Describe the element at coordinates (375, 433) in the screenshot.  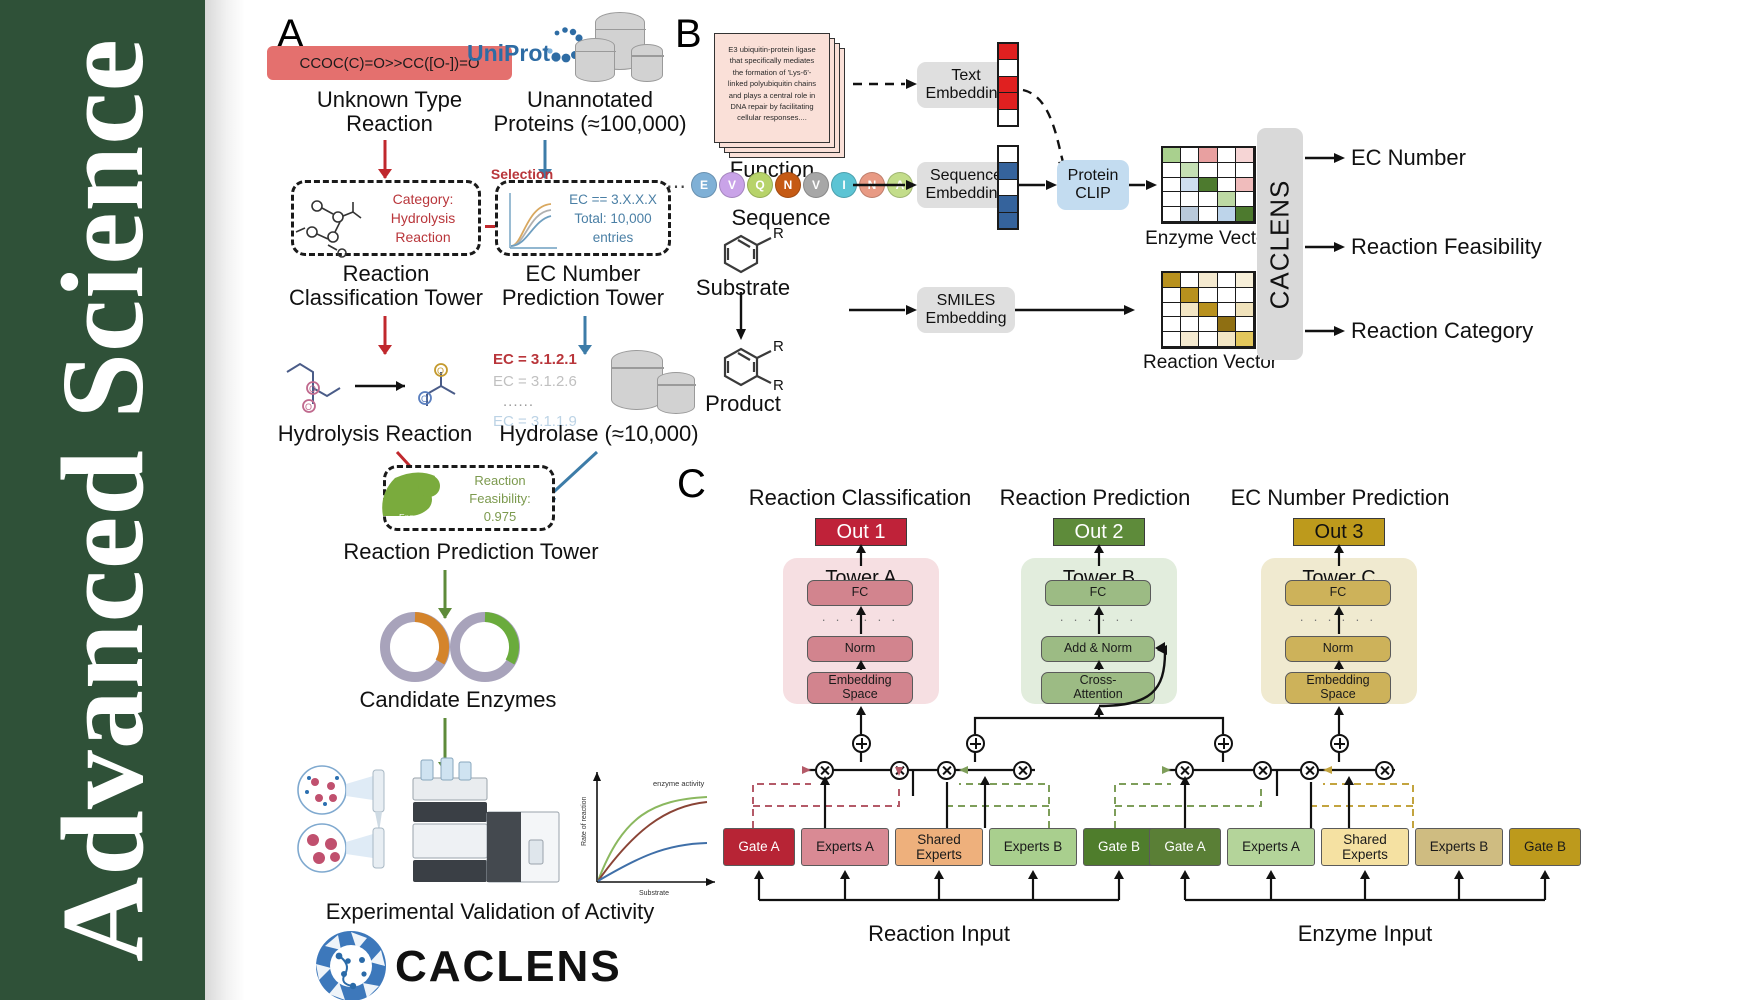
I see `hydrolysis-reaction-label: Hydrolysis Reaction` at that location.